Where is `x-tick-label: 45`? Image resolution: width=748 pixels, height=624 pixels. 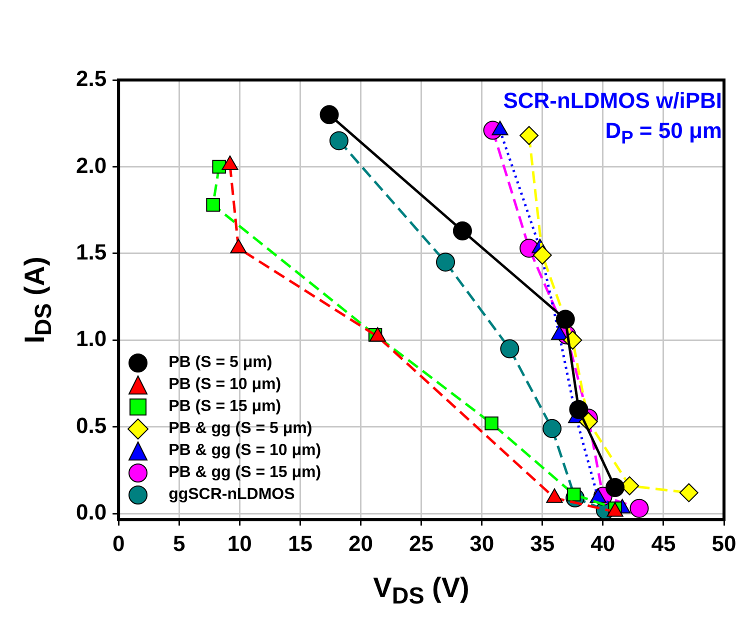 x-tick-label: 45 is located at coordinates (663, 543).